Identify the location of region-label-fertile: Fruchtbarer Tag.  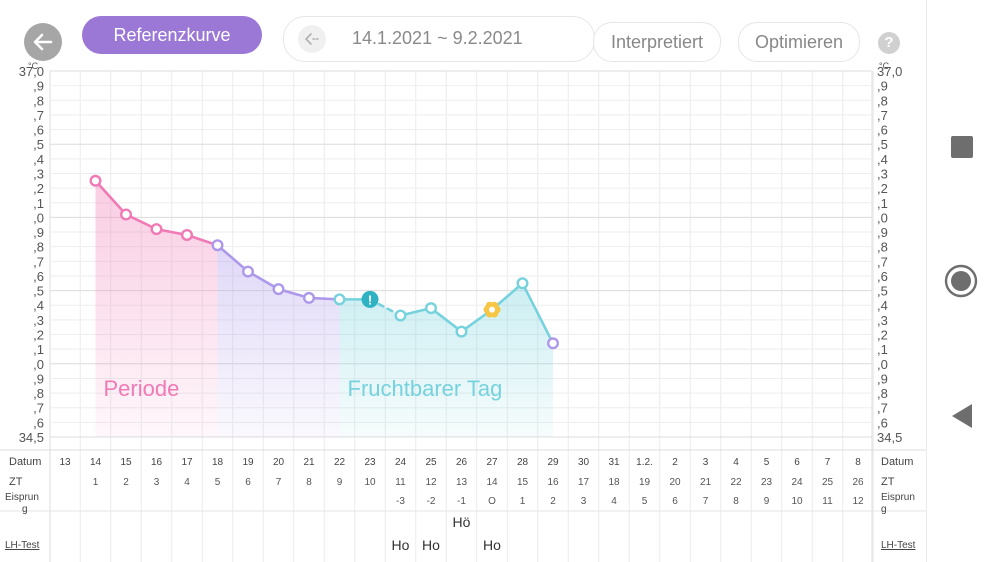
(425, 388).